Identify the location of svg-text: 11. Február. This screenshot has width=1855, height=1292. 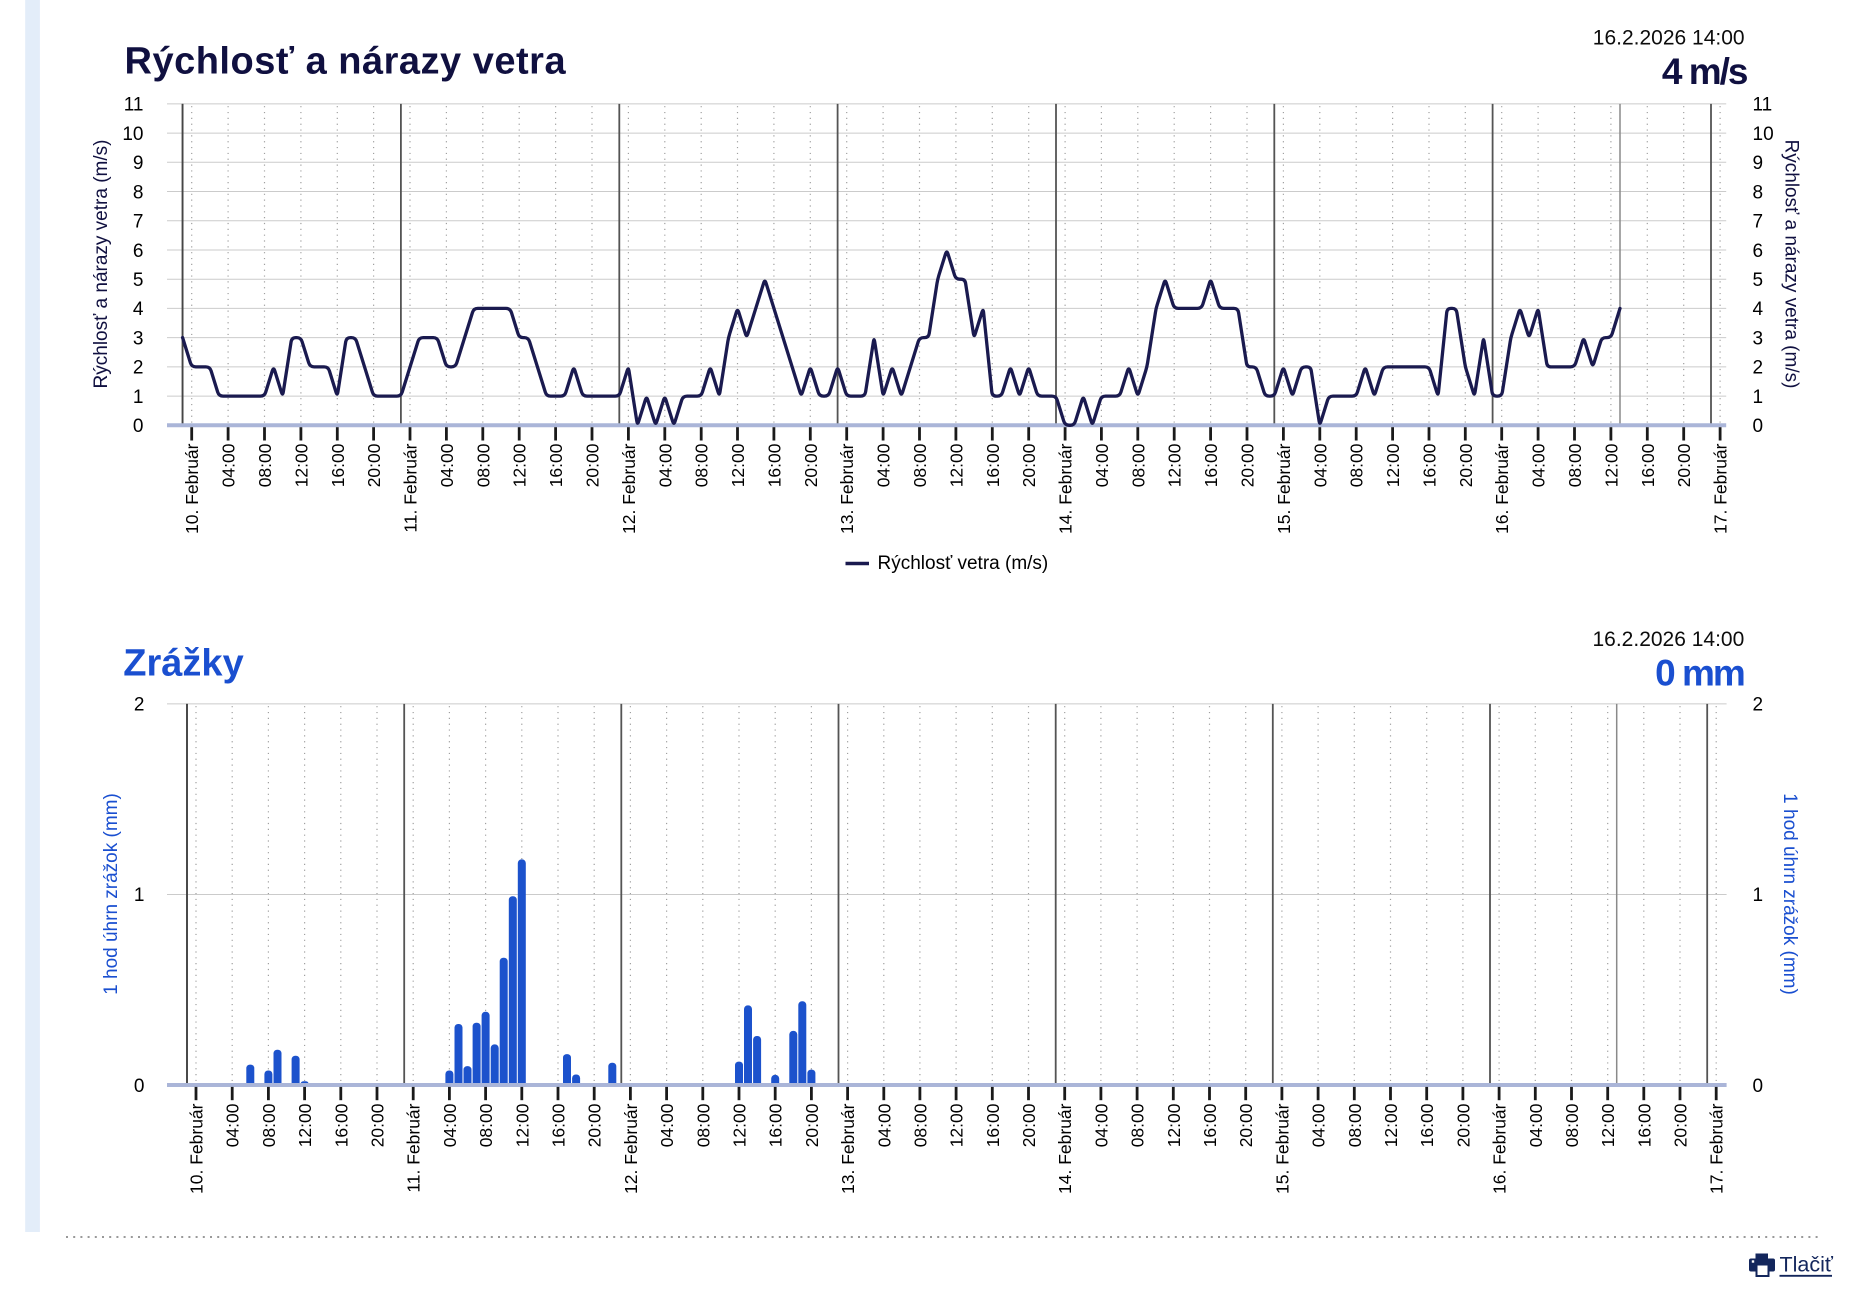
(411, 487).